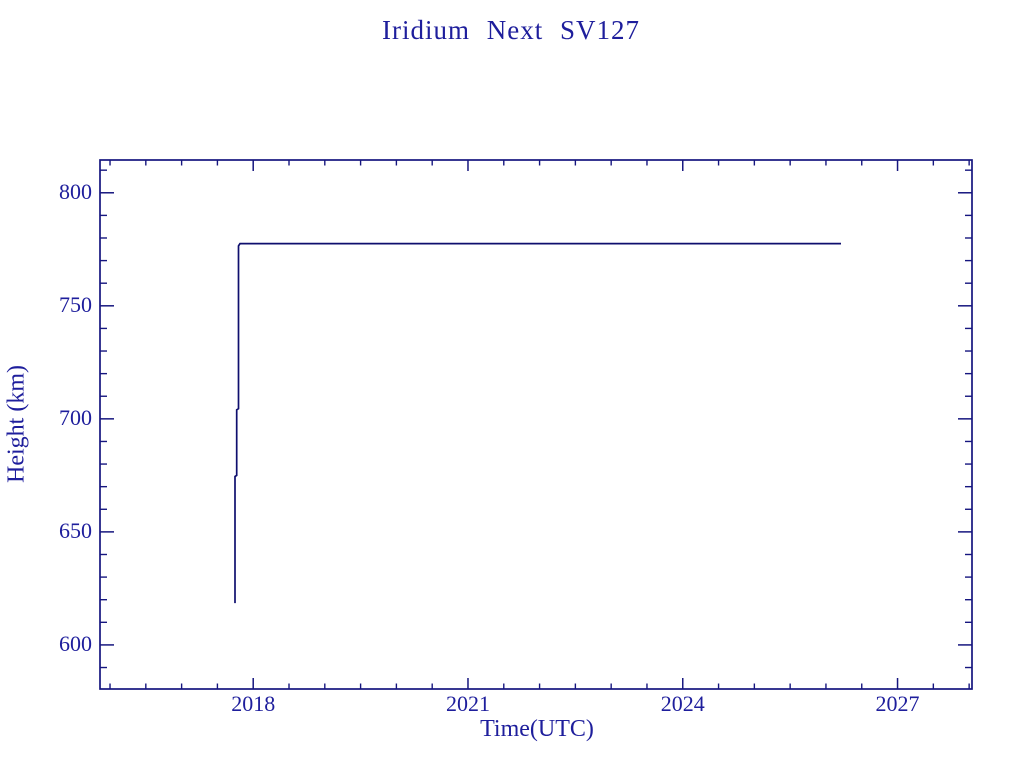 The image size is (1024, 768). Describe the element at coordinates (75, 643) in the screenshot. I see `y-tick-label: 600` at that location.